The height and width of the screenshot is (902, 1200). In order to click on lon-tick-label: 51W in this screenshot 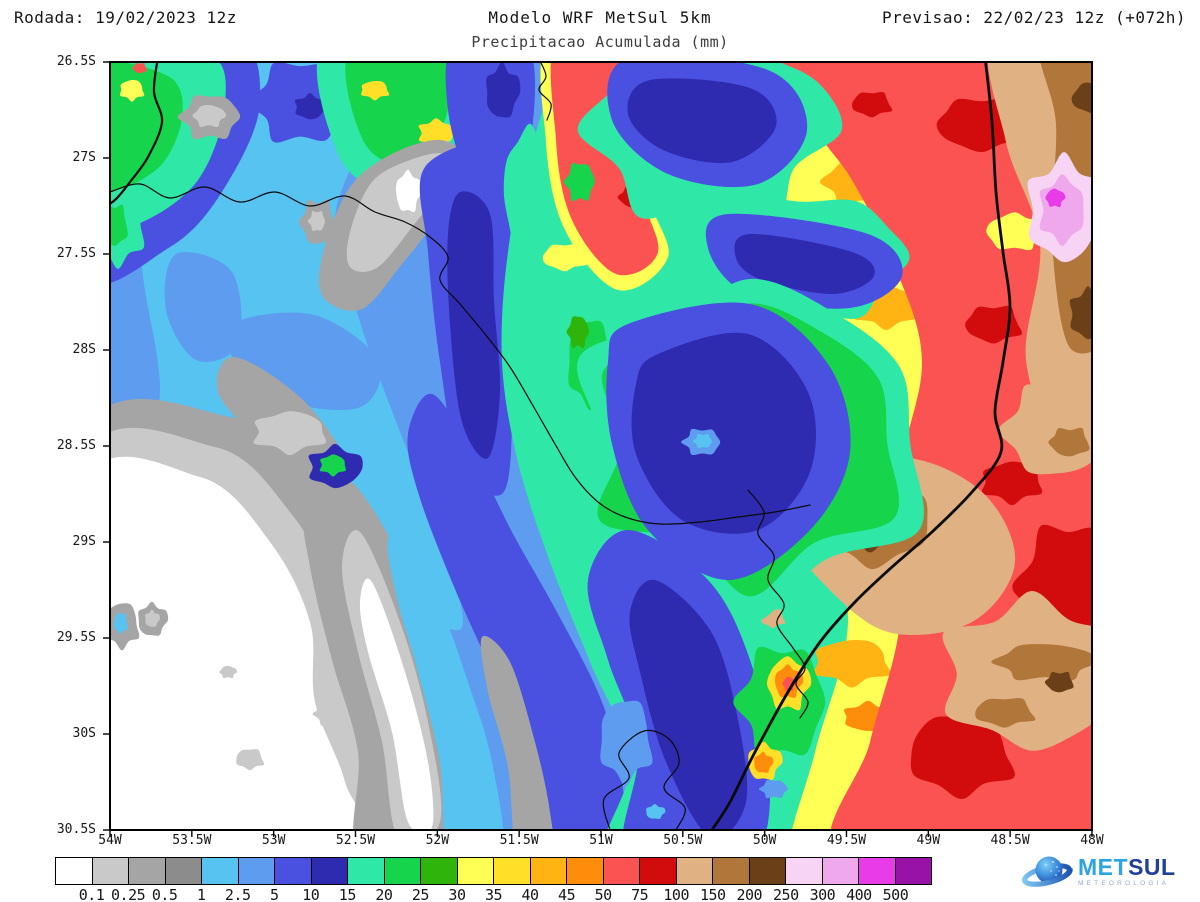, I will do `click(601, 840)`.